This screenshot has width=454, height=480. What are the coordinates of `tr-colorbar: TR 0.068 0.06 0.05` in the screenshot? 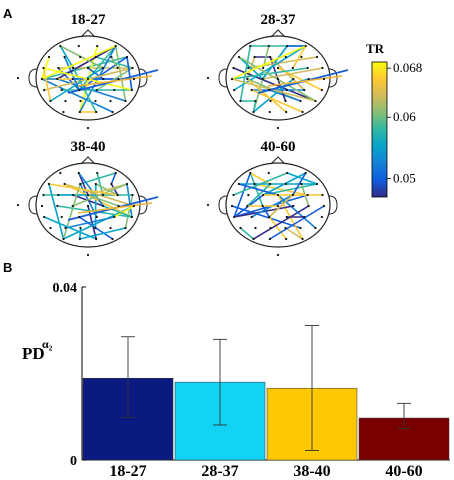 It's located at (394, 119).